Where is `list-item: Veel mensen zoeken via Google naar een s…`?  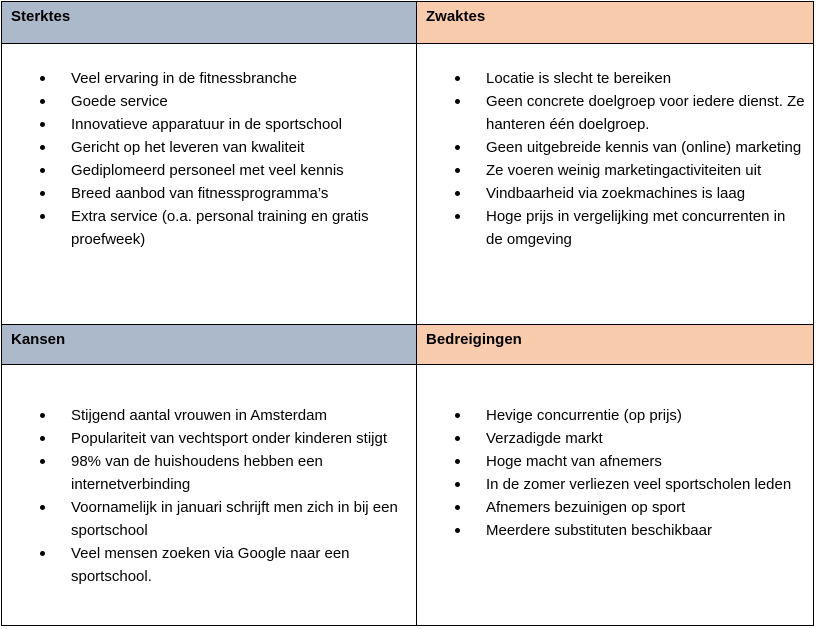
list-item: Veel mensen zoeken via Google naar een s… is located at coordinates (209, 565).